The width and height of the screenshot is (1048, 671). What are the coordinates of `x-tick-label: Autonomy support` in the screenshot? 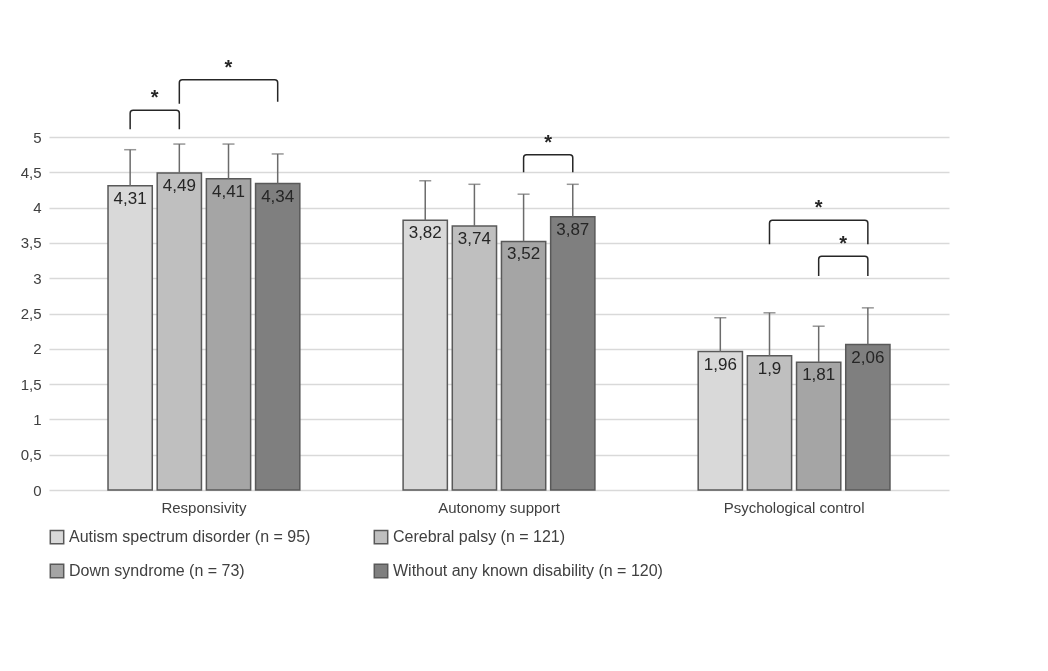 It's located at (499, 507).